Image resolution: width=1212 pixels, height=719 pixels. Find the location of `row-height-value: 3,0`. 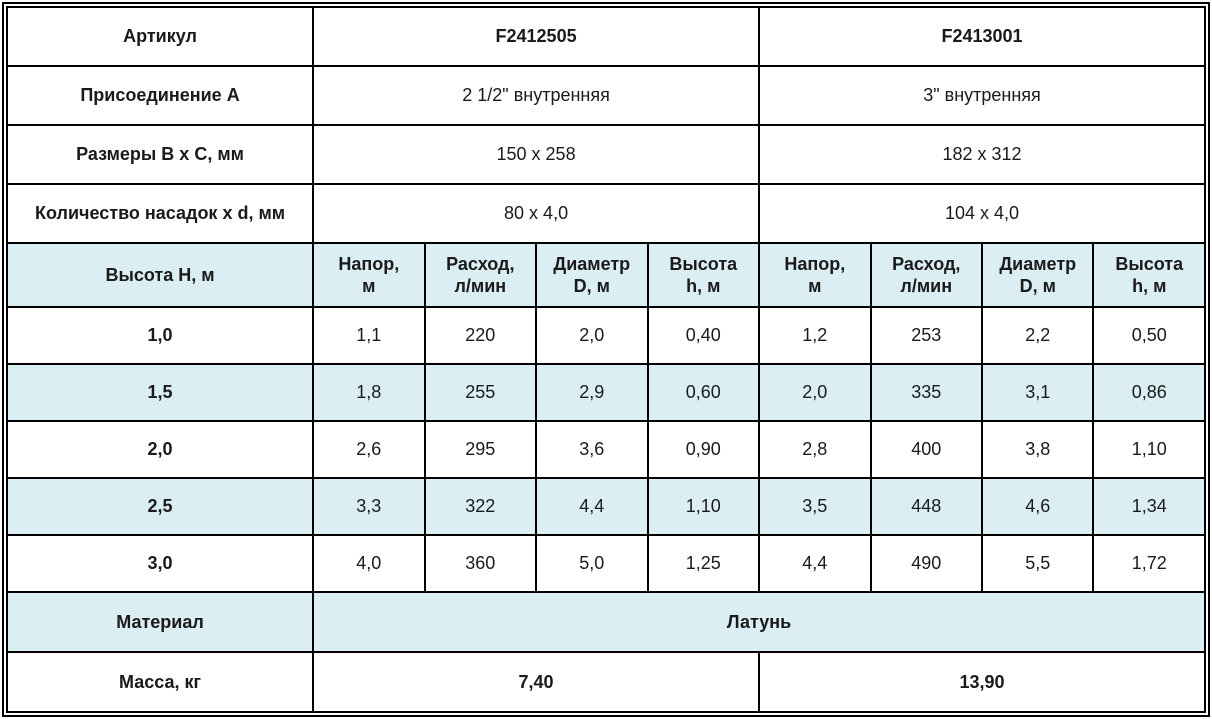

row-height-value: 3,0 is located at coordinates (160, 563).